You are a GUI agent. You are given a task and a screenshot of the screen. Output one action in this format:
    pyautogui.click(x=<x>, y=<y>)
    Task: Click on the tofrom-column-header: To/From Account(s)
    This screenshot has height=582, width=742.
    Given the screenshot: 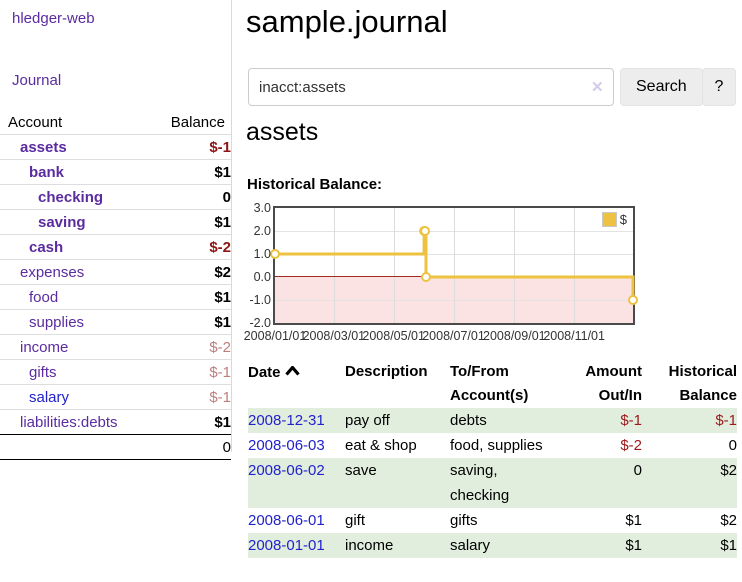 What is the action you would take?
    pyautogui.click(x=489, y=383)
    